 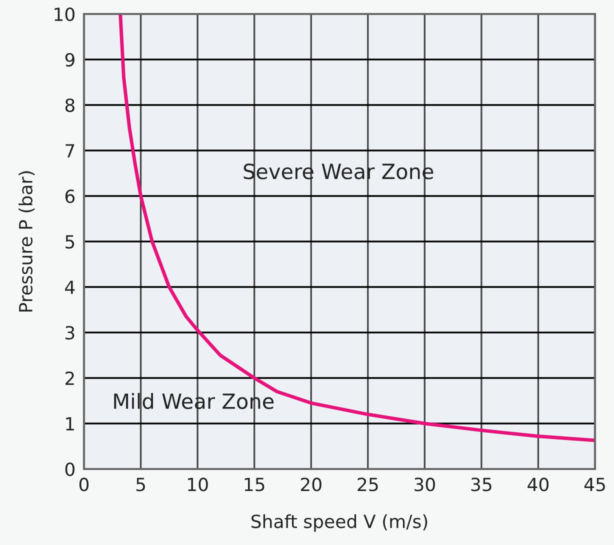 What do you see at coordinates (594, 485) in the screenshot?
I see `x-tick-label: 45` at bounding box center [594, 485].